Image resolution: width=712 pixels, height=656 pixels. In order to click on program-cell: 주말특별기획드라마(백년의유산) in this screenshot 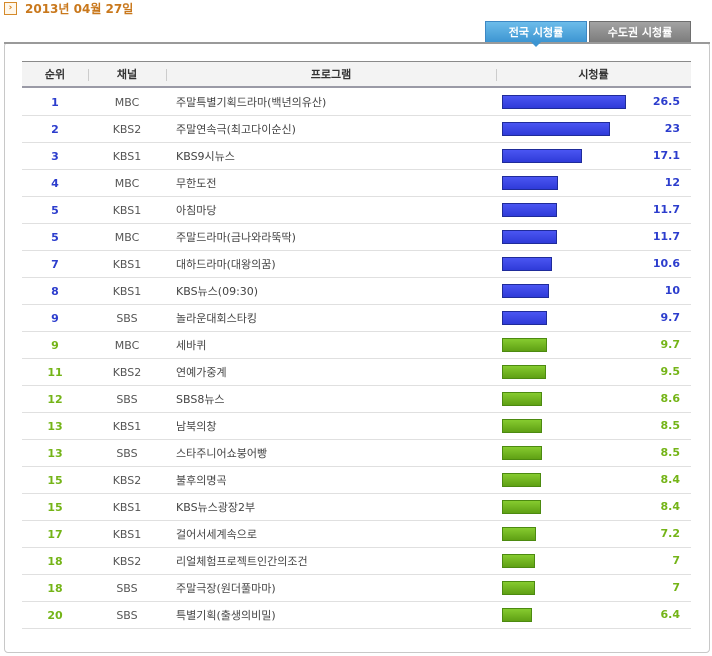, I will do `click(251, 102)`.